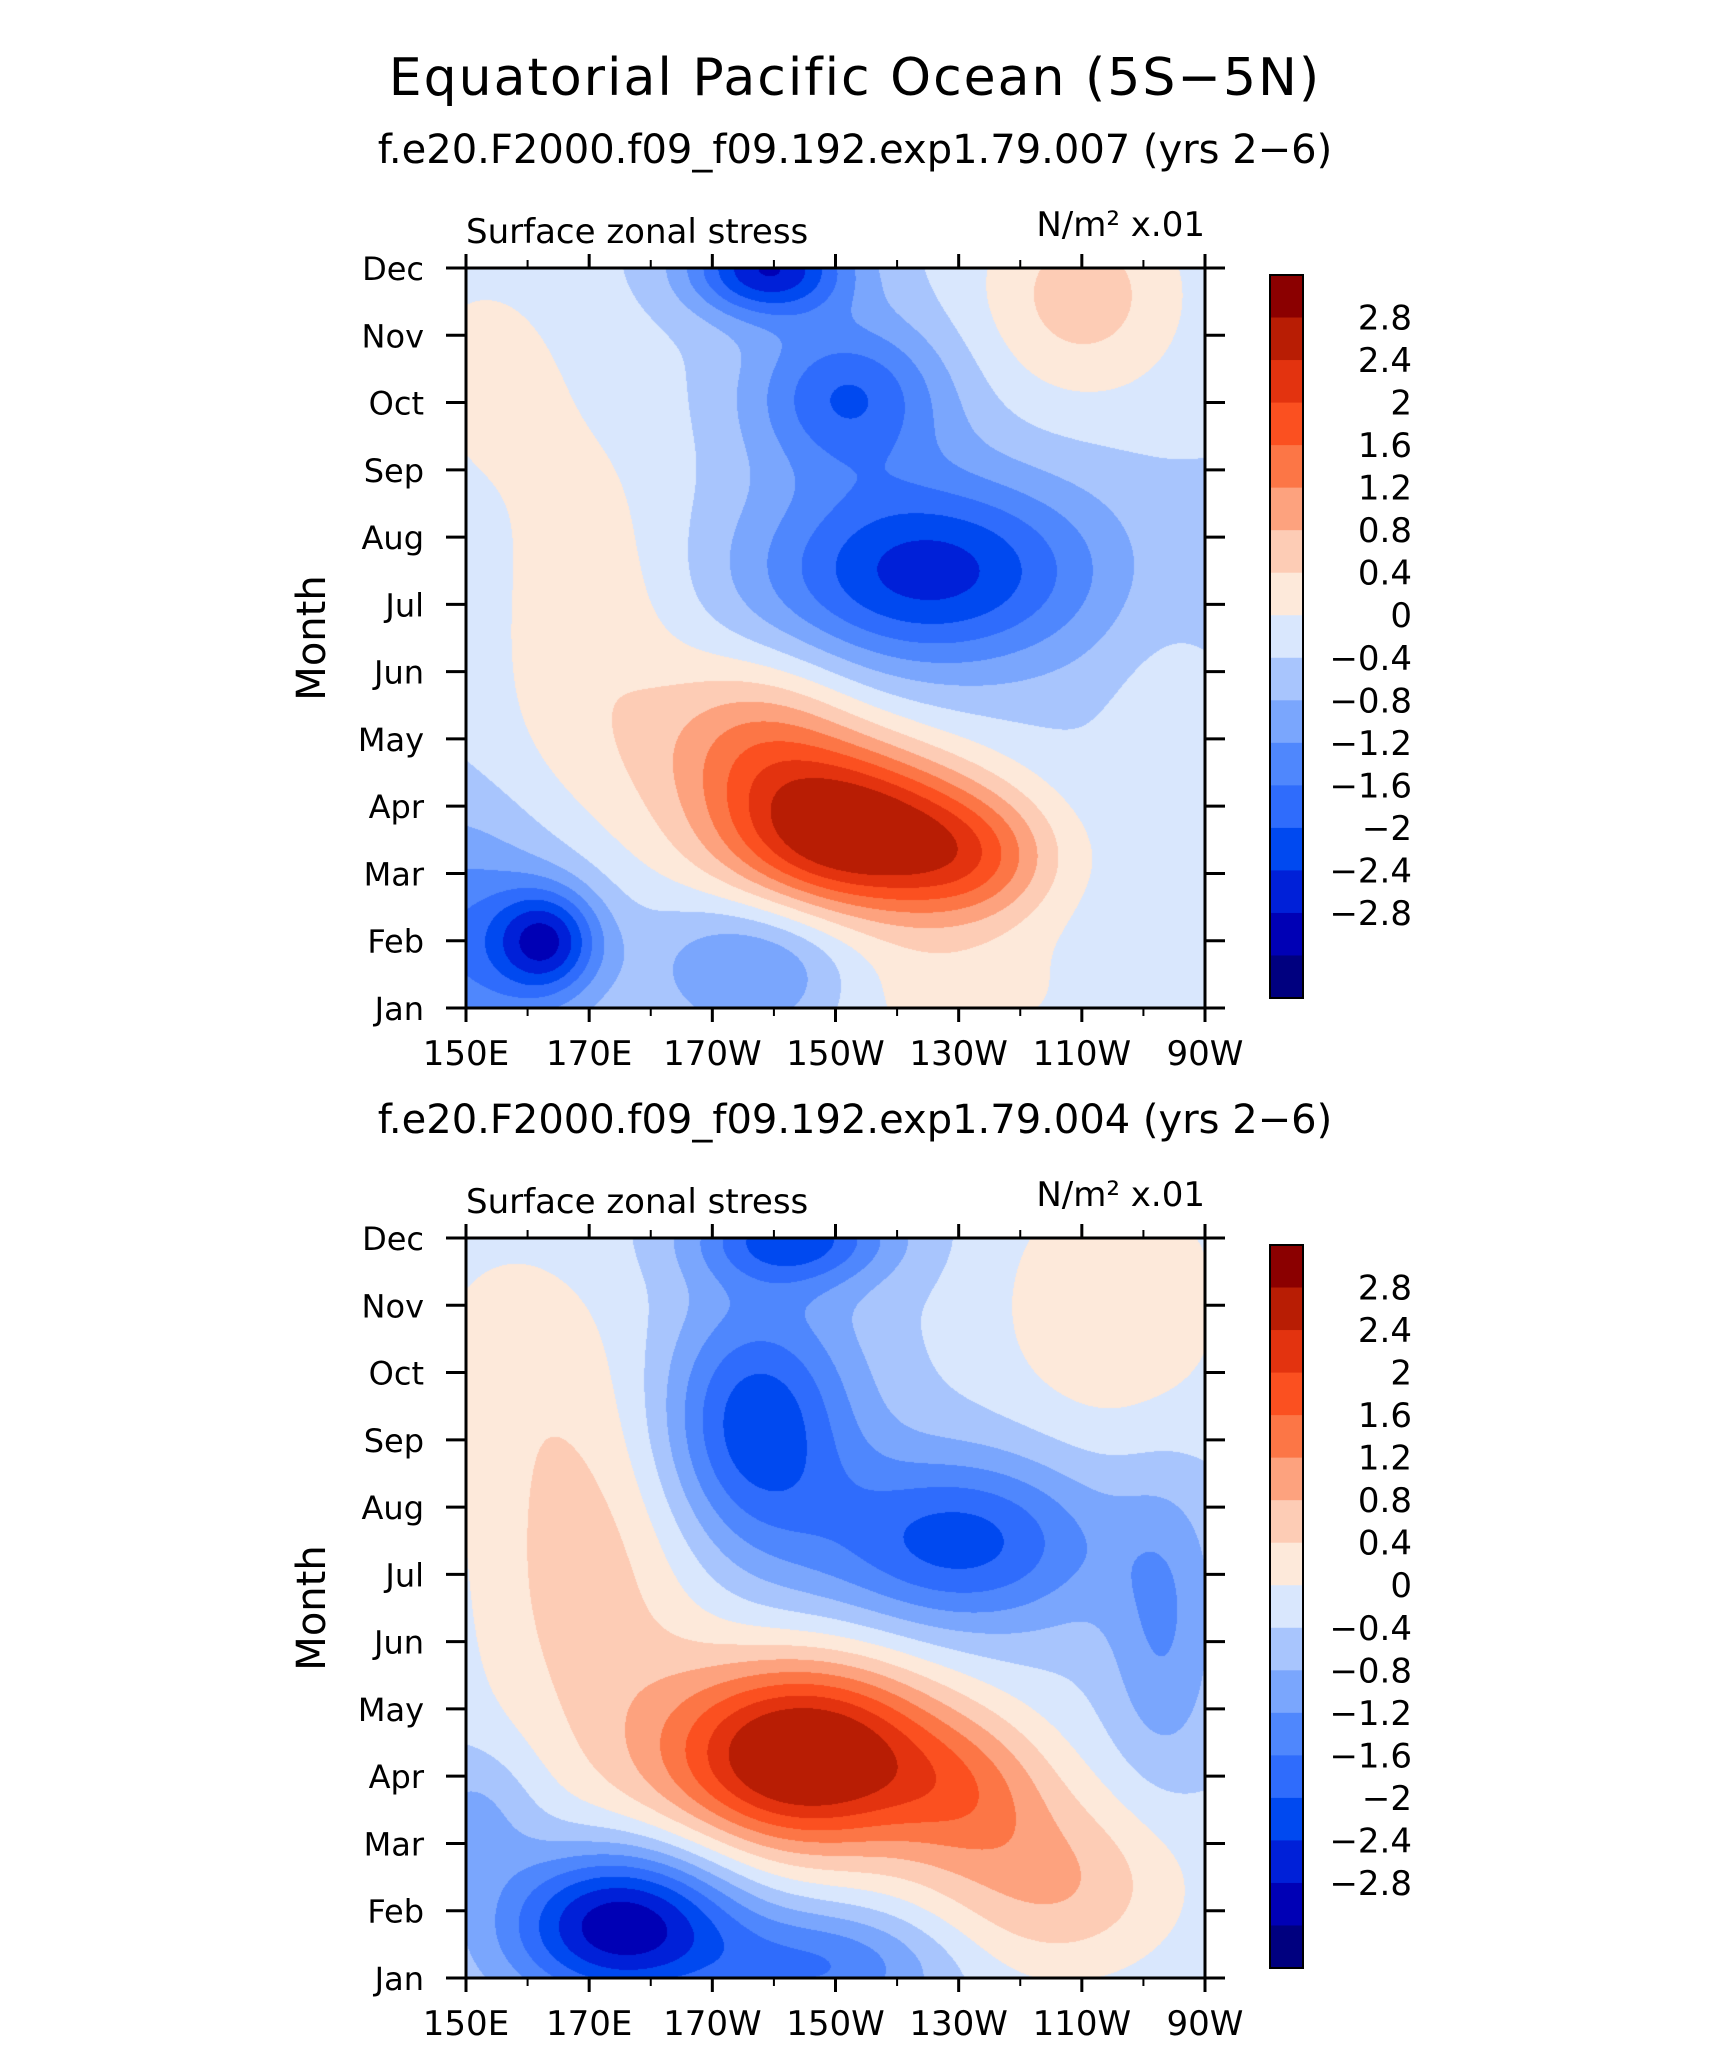 The height and width of the screenshot is (2058, 1710). I want to click on colorbar-label: 2.4, so click(1385, 361).